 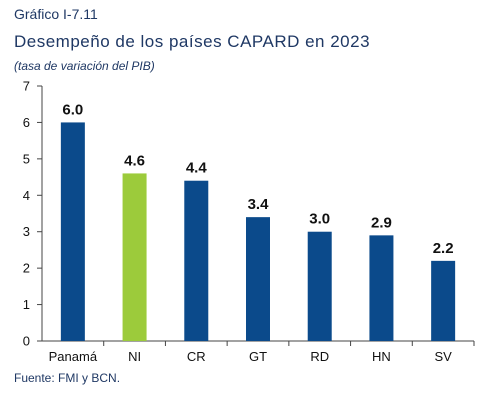 What do you see at coordinates (443, 356) in the screenshot?
I see `x-tick-label: SV` at bounding box center [443, 356].